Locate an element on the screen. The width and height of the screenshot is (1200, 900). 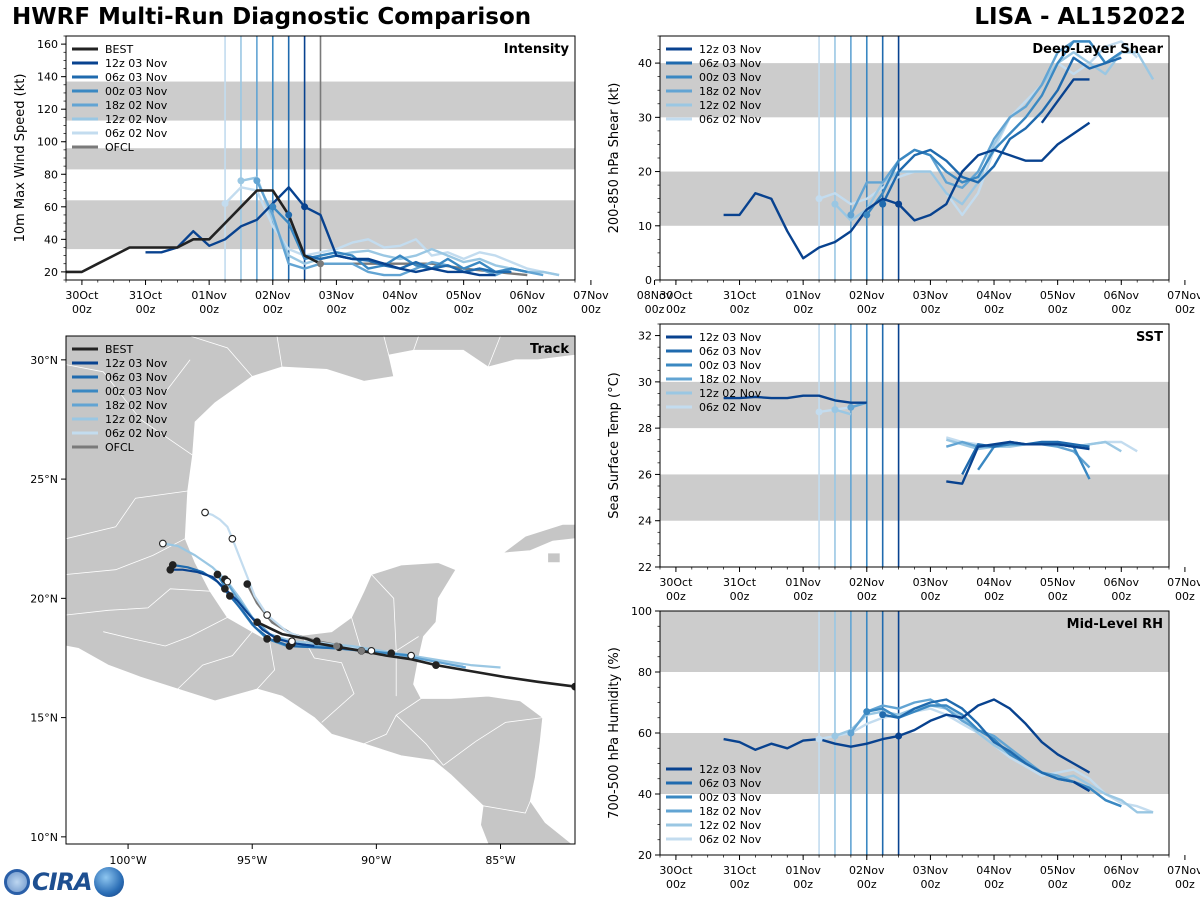
cira-logo: CIRA is located at coordinates (64, 882).